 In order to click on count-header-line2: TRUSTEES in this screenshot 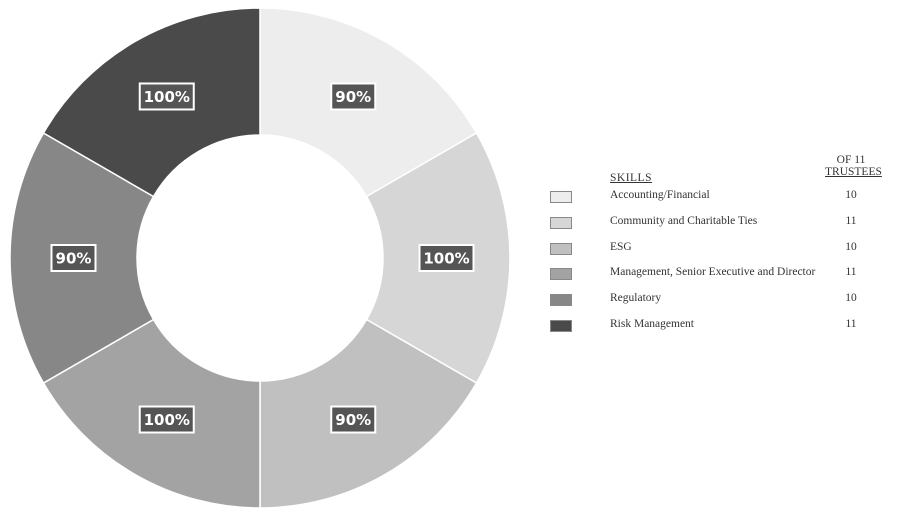, I will do `click(853, 172)`.